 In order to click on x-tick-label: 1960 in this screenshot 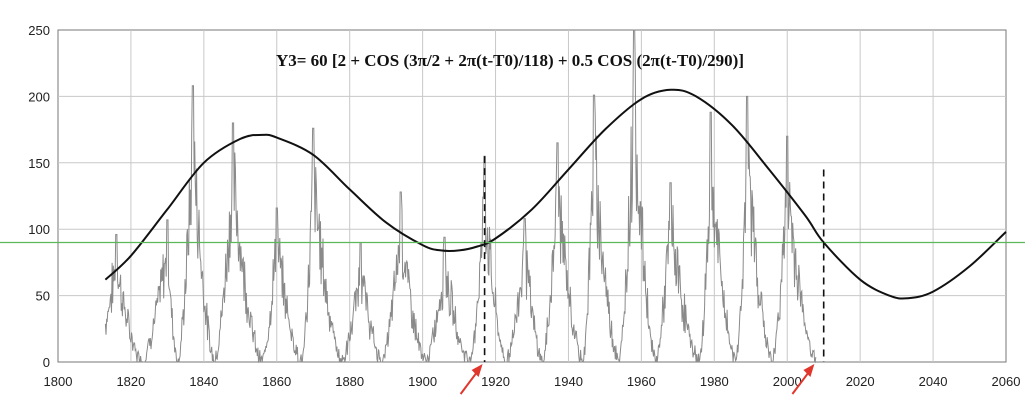, I will do `click(641, 381)`.